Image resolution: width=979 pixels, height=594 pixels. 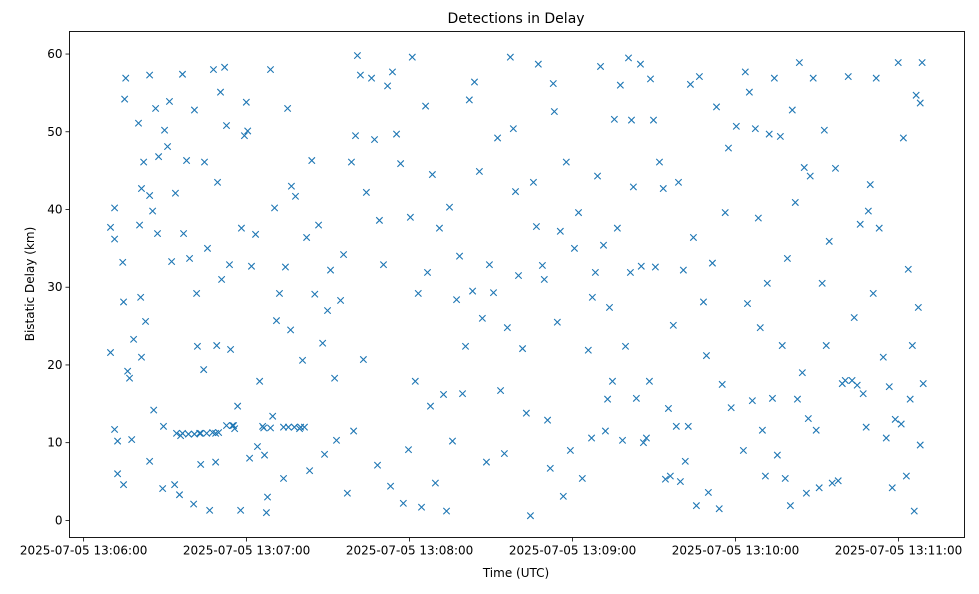 What do you see at coordinates (54, 209) in the screenshot?
I see `y-tick-label: 40` at bounding box center [54, 209].